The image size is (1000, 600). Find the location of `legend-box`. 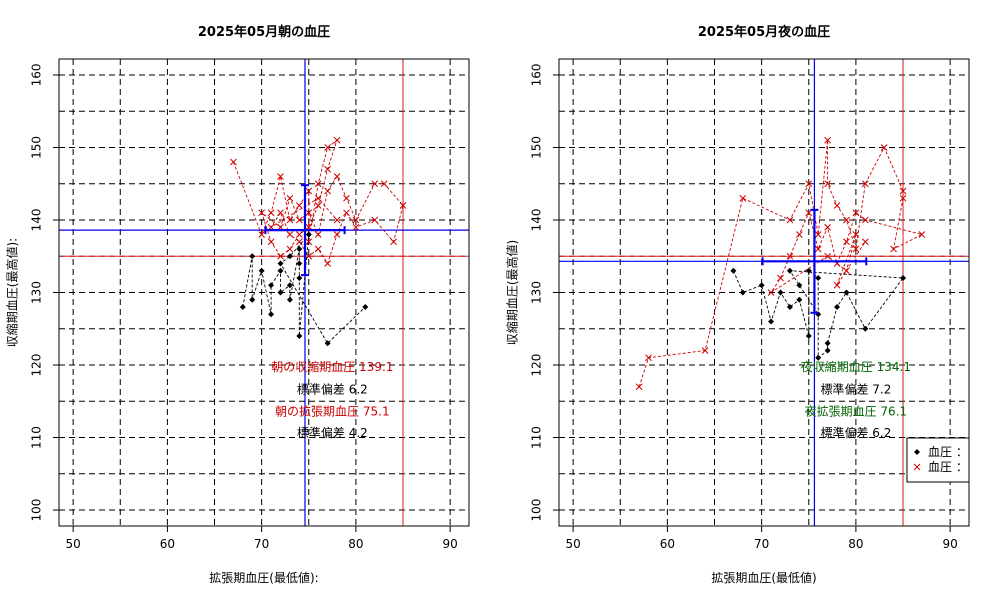

legend-box is located at coordinates (938, 460).